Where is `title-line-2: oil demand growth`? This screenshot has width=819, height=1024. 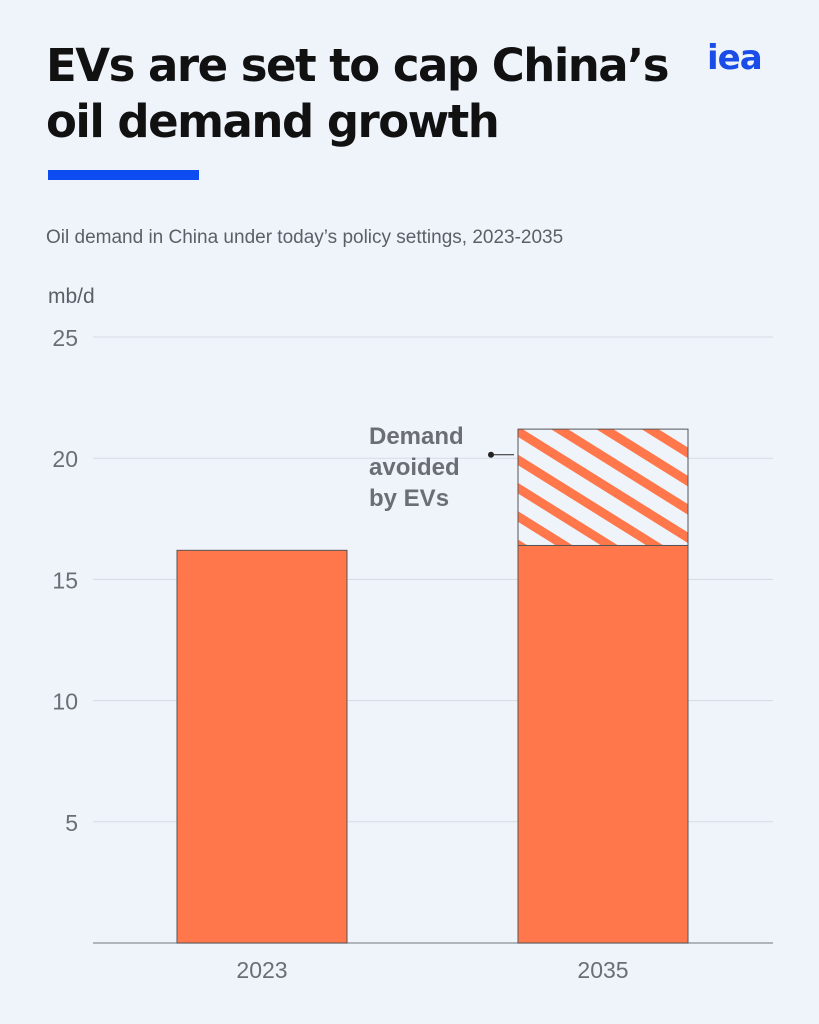 title-line-2: oil demand growth is located at coordinates (273, 121).